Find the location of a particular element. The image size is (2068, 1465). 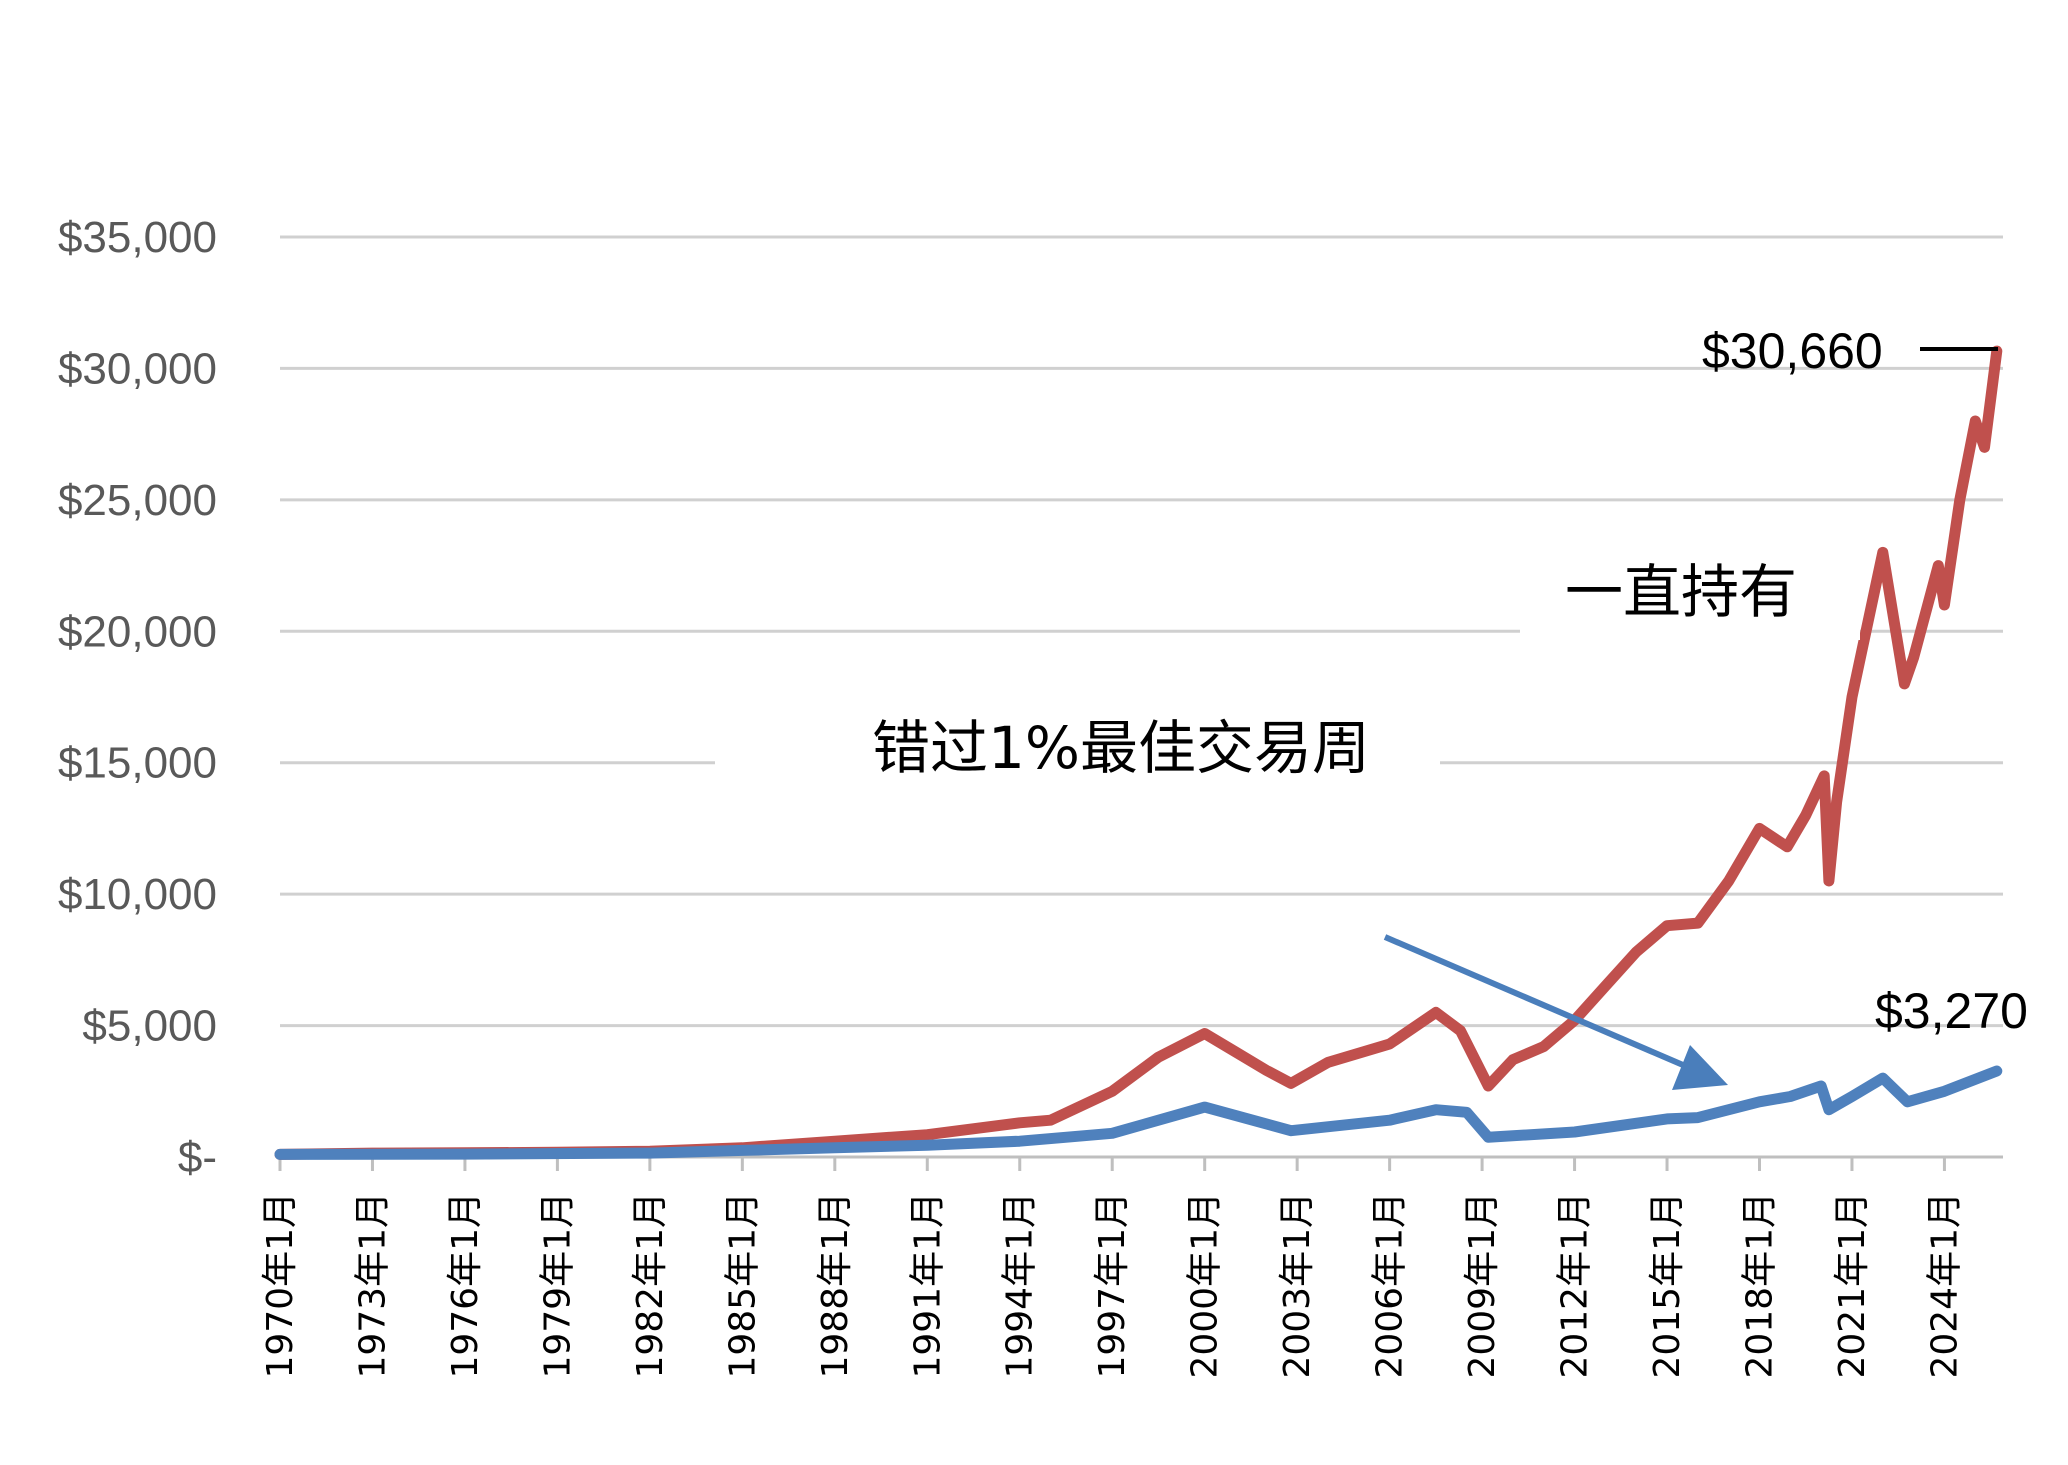

y-tick-label: $10,000 is located at coordinates (137, 894).